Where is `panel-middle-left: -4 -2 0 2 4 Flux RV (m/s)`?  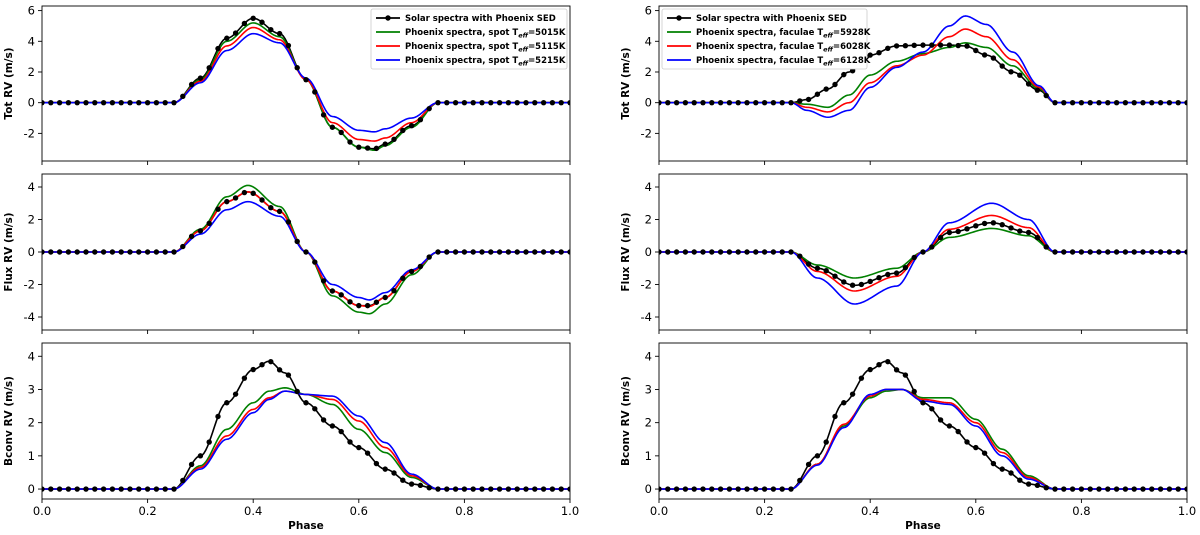
panel-middle-left: -4 -2 0 2 4 Flux RV (m/s) is located at coordinates (287, 253).